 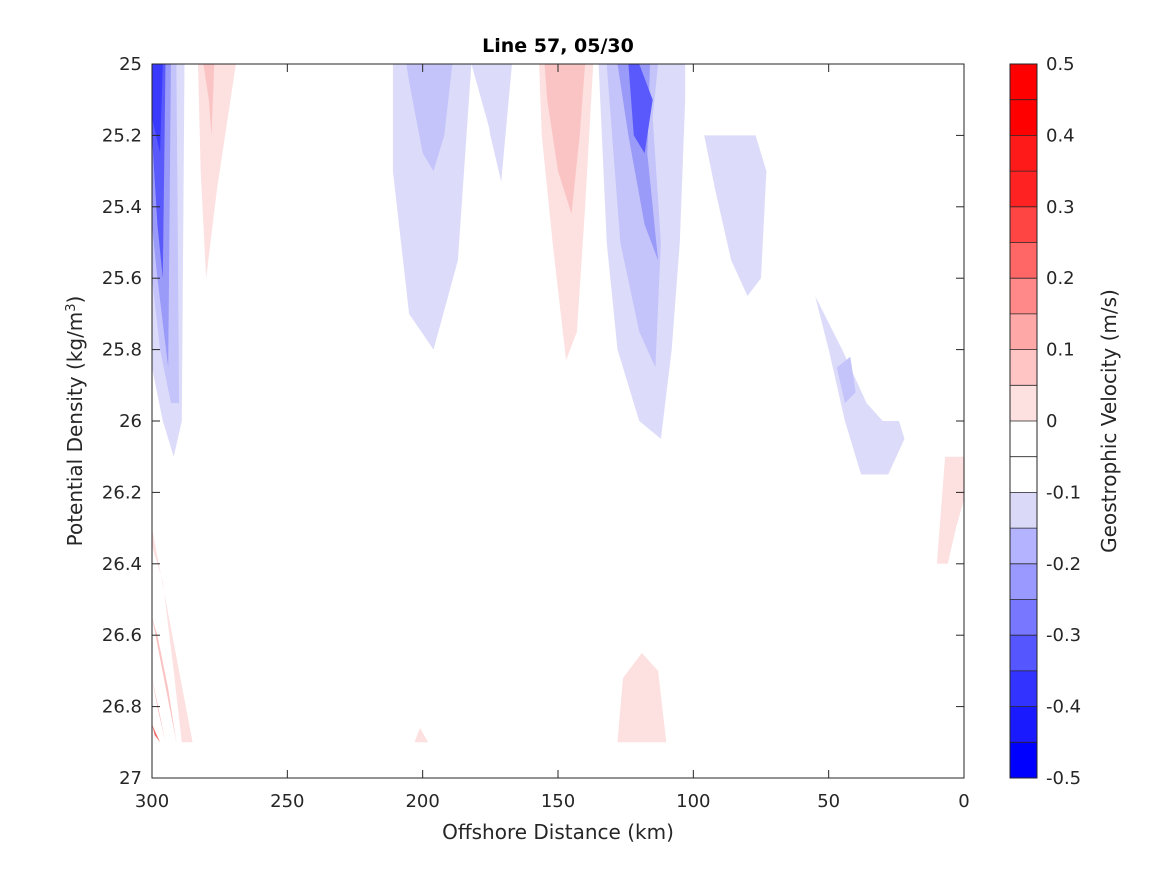 What do you see at coordinates (130, 778) in the screenshot?
I see `y-tick-label: 27` at bounding box center [130, 778].